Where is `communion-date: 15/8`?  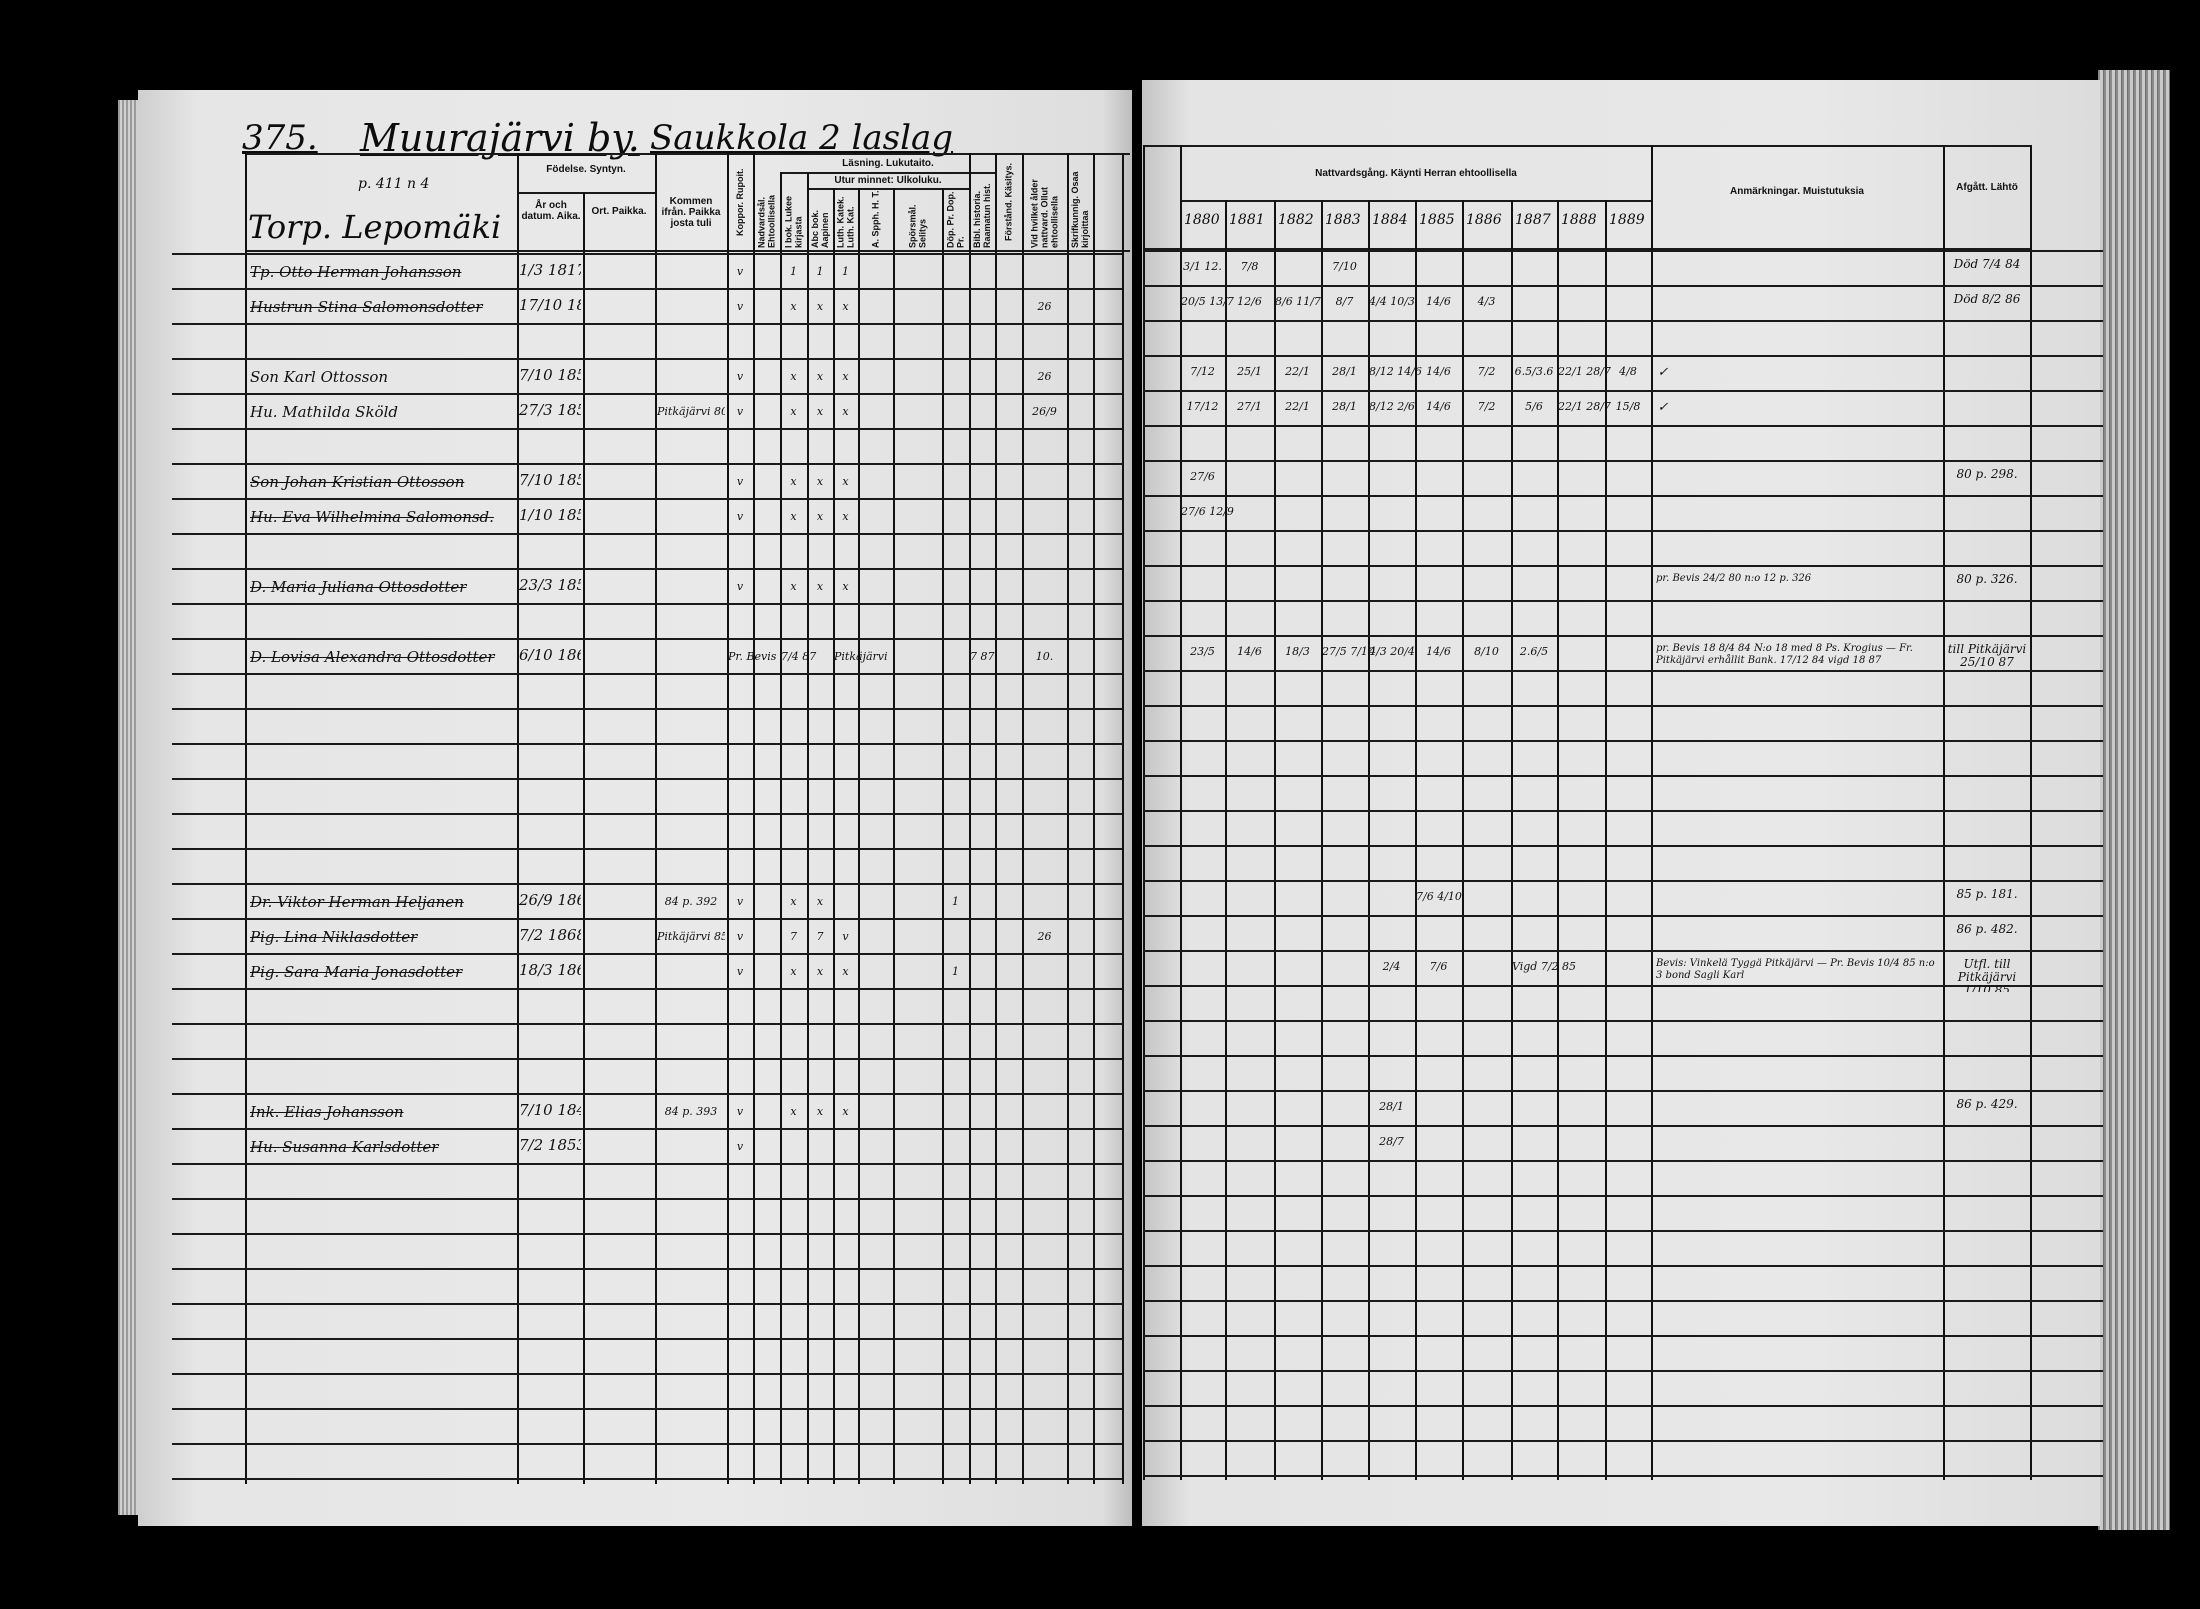
communion-date: 15/8 is located at coordinates (1628, 406).